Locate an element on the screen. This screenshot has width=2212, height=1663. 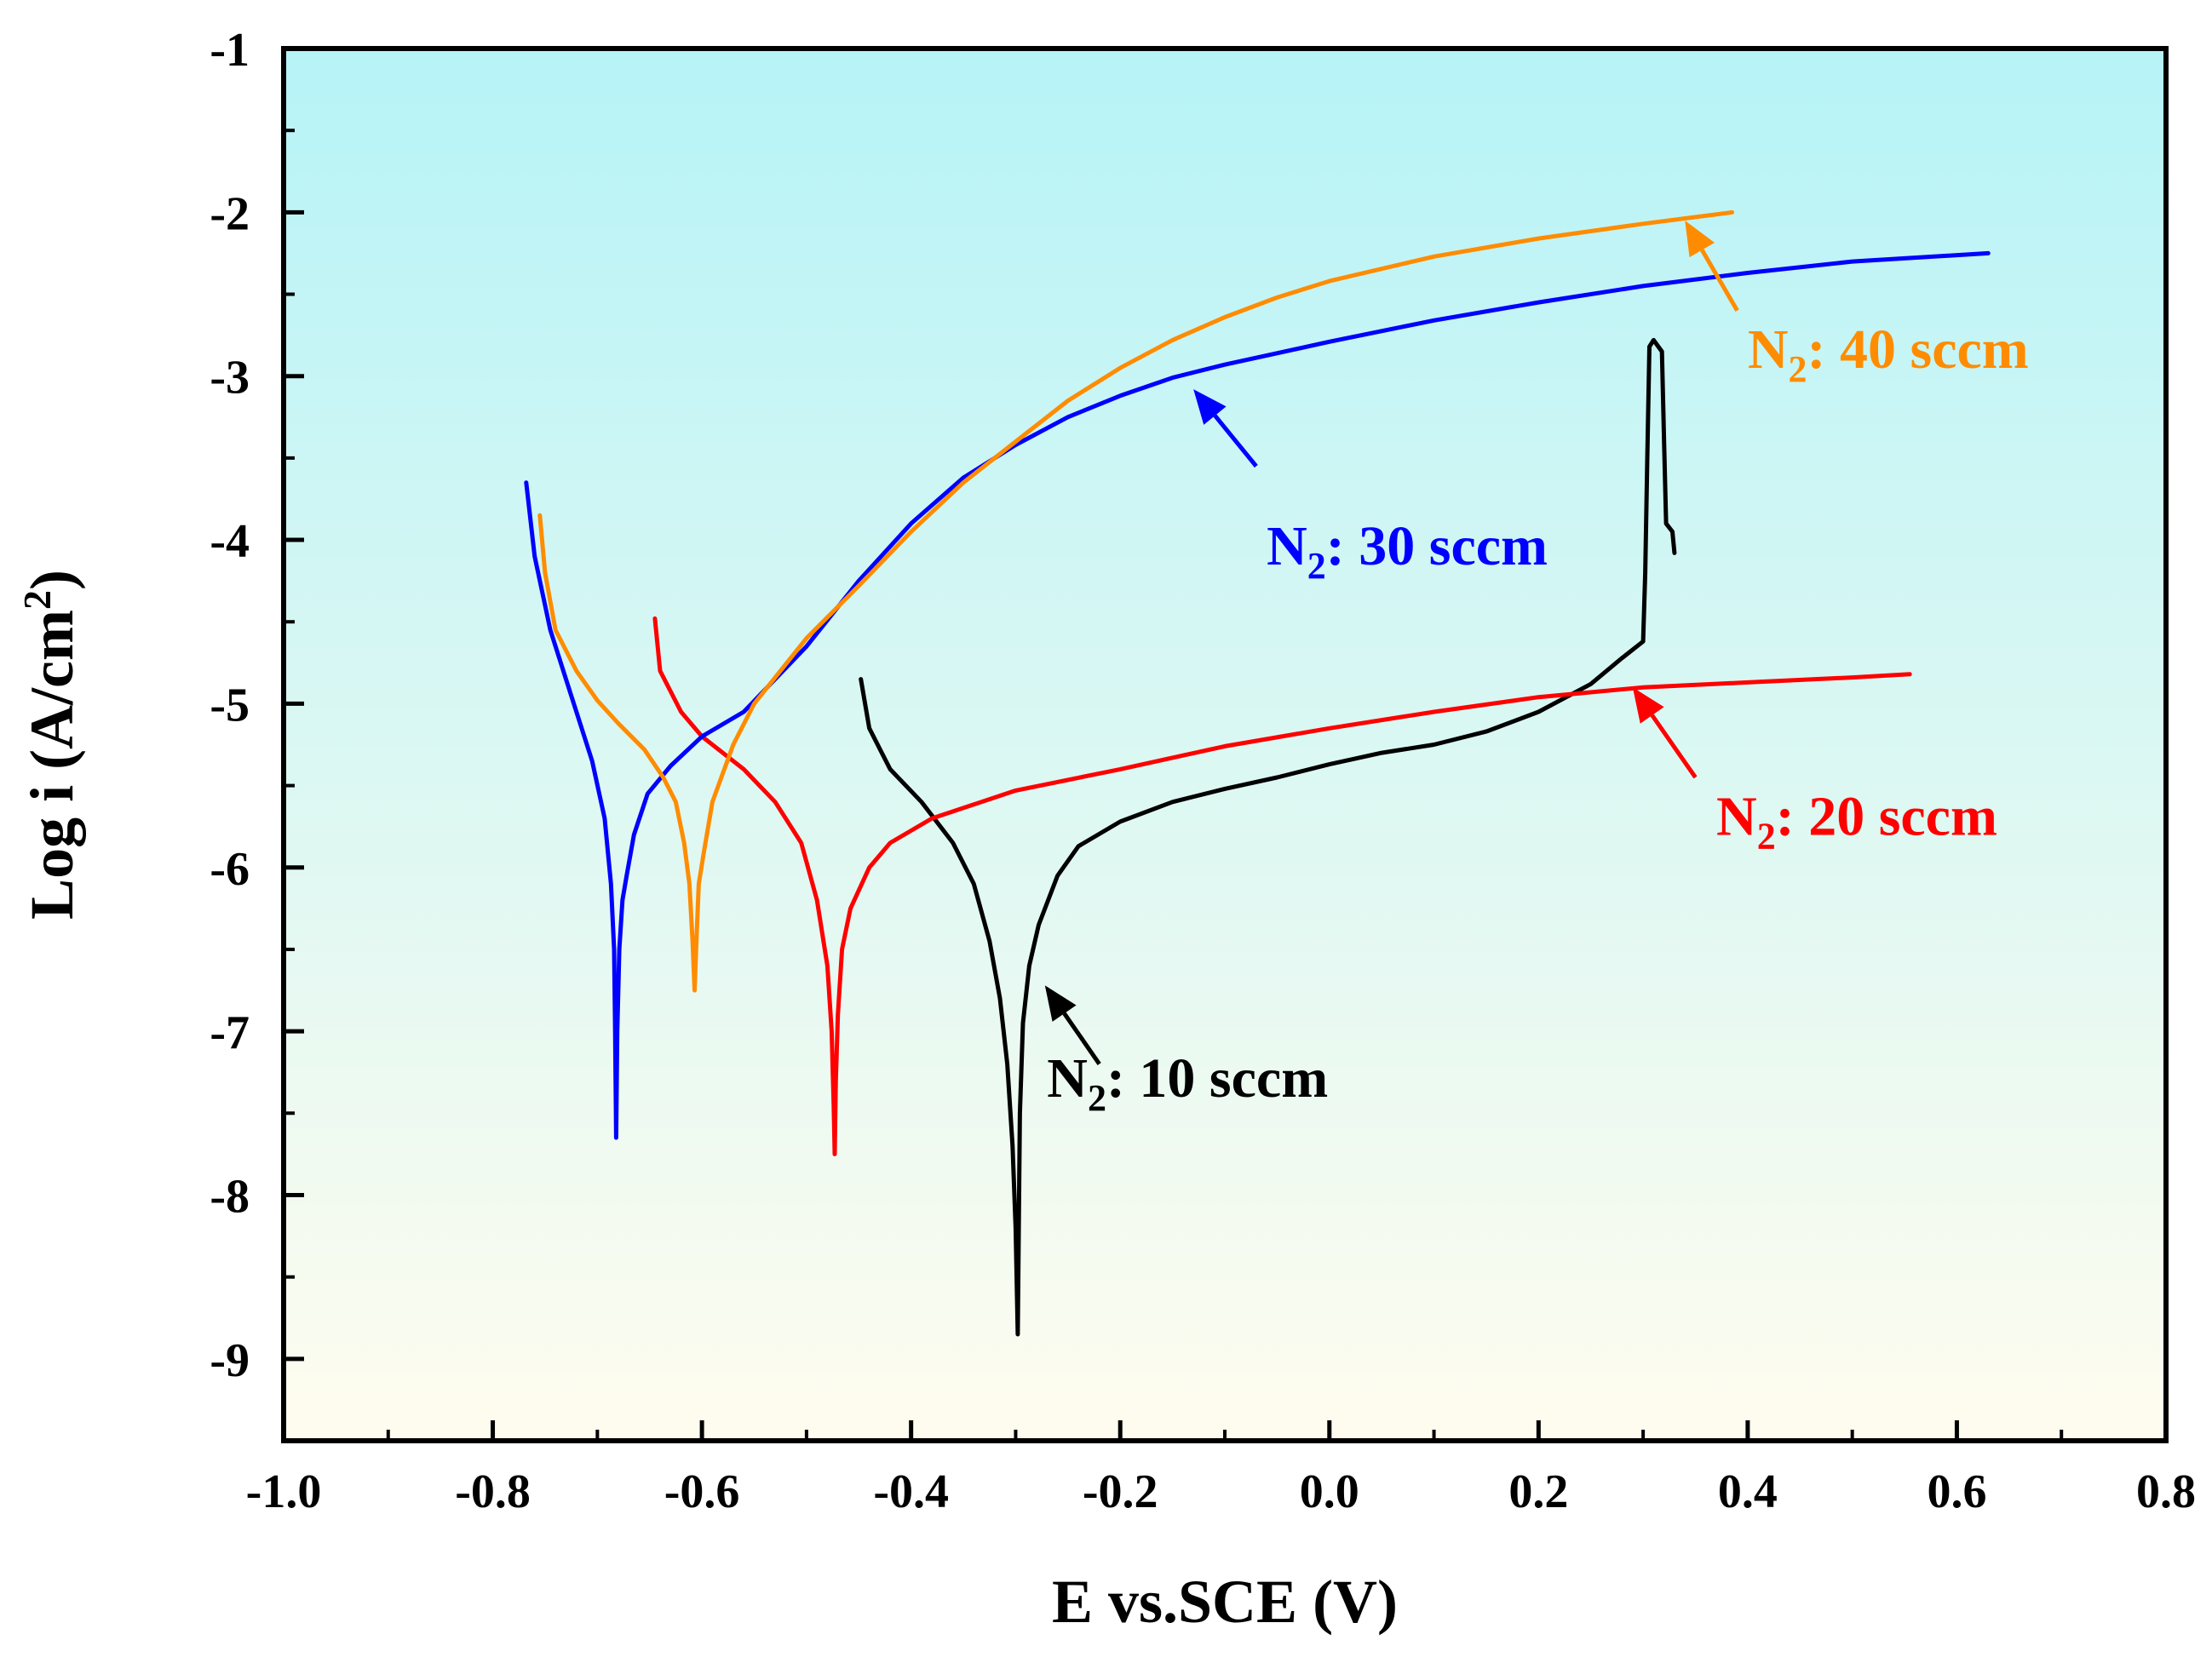
x-tick-label: 0.4 is located at coordinates (1748, 1492).